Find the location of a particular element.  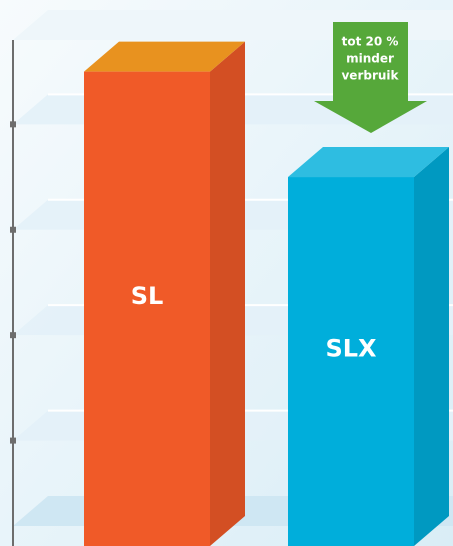

annotation-arrow is located at coordinates (370, 77).